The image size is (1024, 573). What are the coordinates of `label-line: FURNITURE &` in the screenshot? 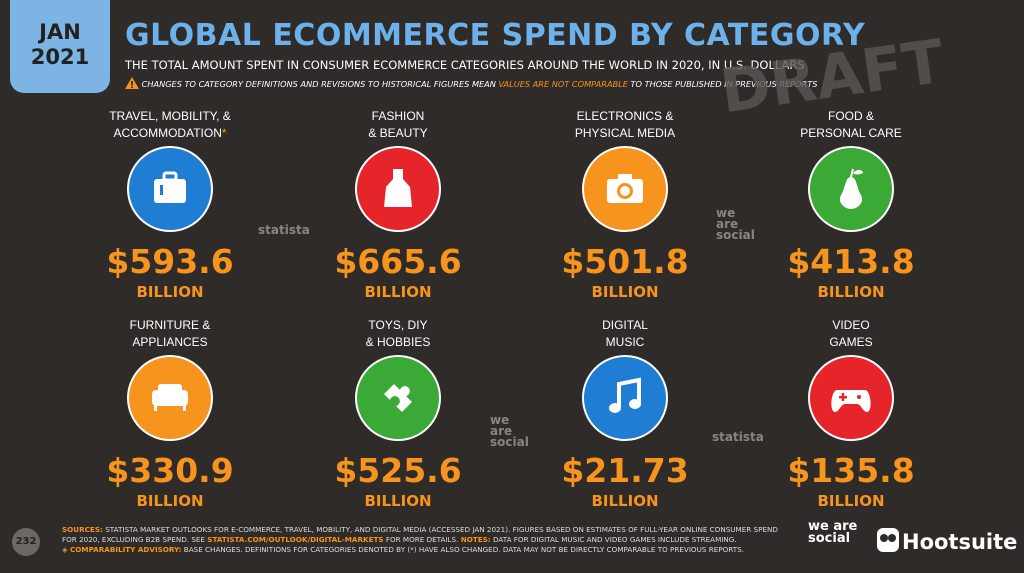 It's located at (170, 325).